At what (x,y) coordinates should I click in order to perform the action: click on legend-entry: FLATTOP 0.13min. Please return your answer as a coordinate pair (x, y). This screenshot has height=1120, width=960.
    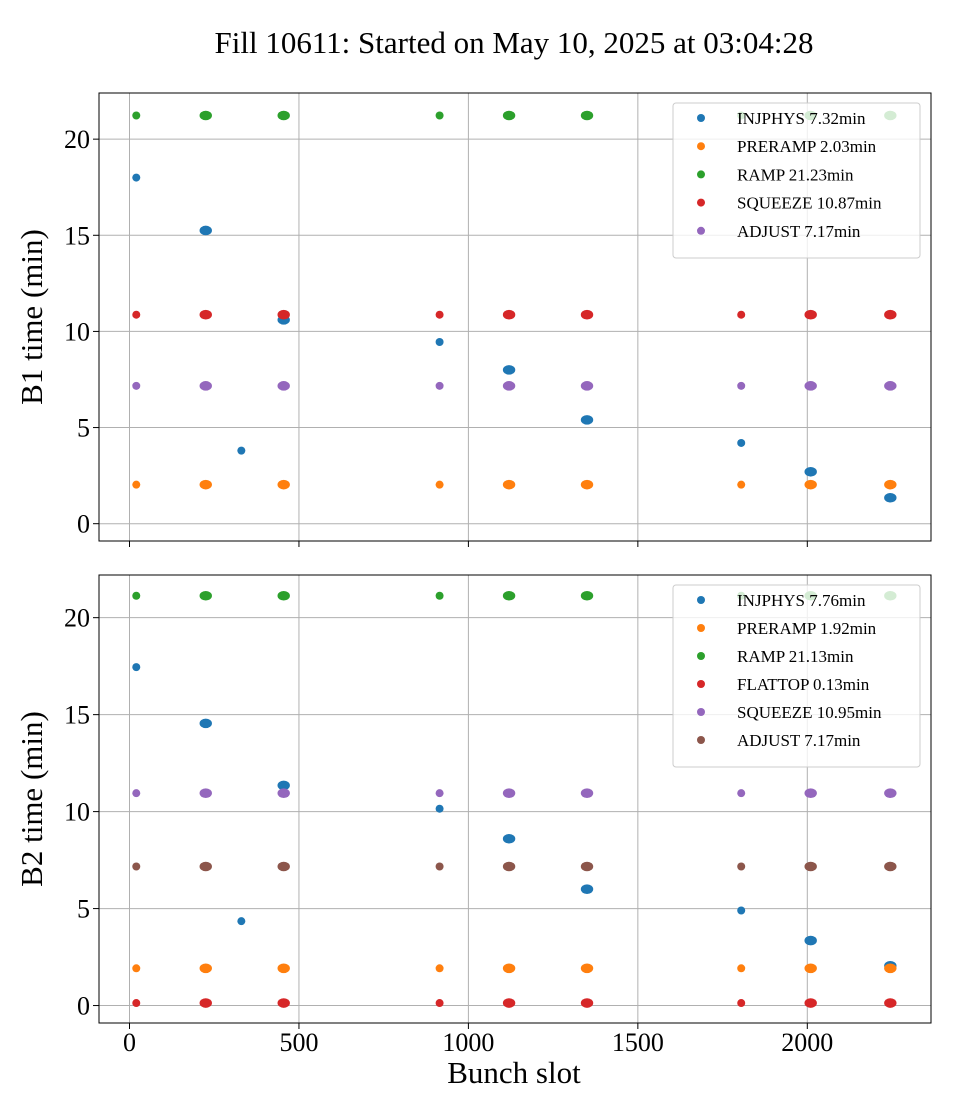
    Looking at the image, I should click on (803, 684).